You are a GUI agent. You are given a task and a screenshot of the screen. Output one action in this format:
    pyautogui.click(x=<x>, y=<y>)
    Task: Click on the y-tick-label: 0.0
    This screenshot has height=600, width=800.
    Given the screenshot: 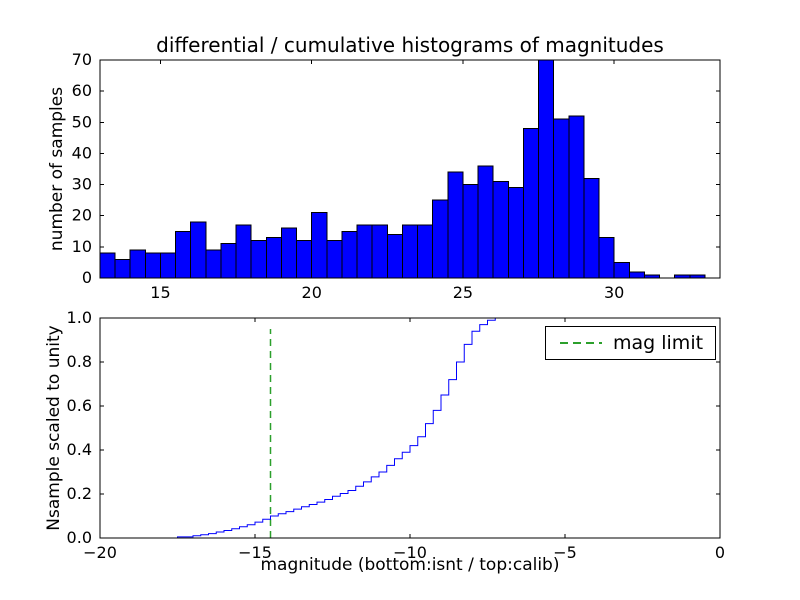 What is the action you would take?
    pyautogui.click(x=79, y=537)
    